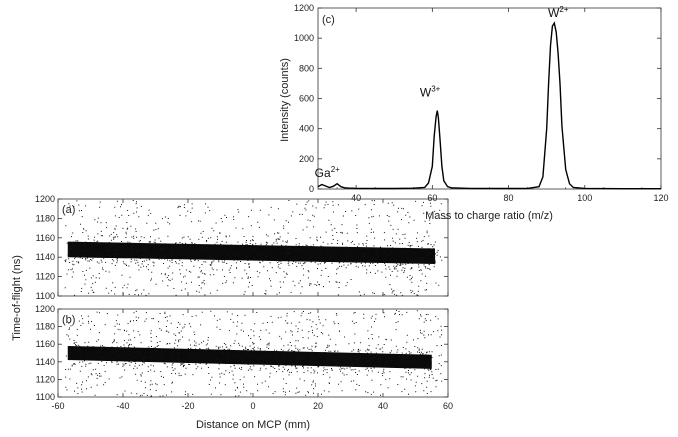 The image size is (678, 437). What do you see at coordinates (17, 298) in the screenshot?
I see `tof-y-axis-label: Time-of-flight (ns)` at bounding box center [17, 298].